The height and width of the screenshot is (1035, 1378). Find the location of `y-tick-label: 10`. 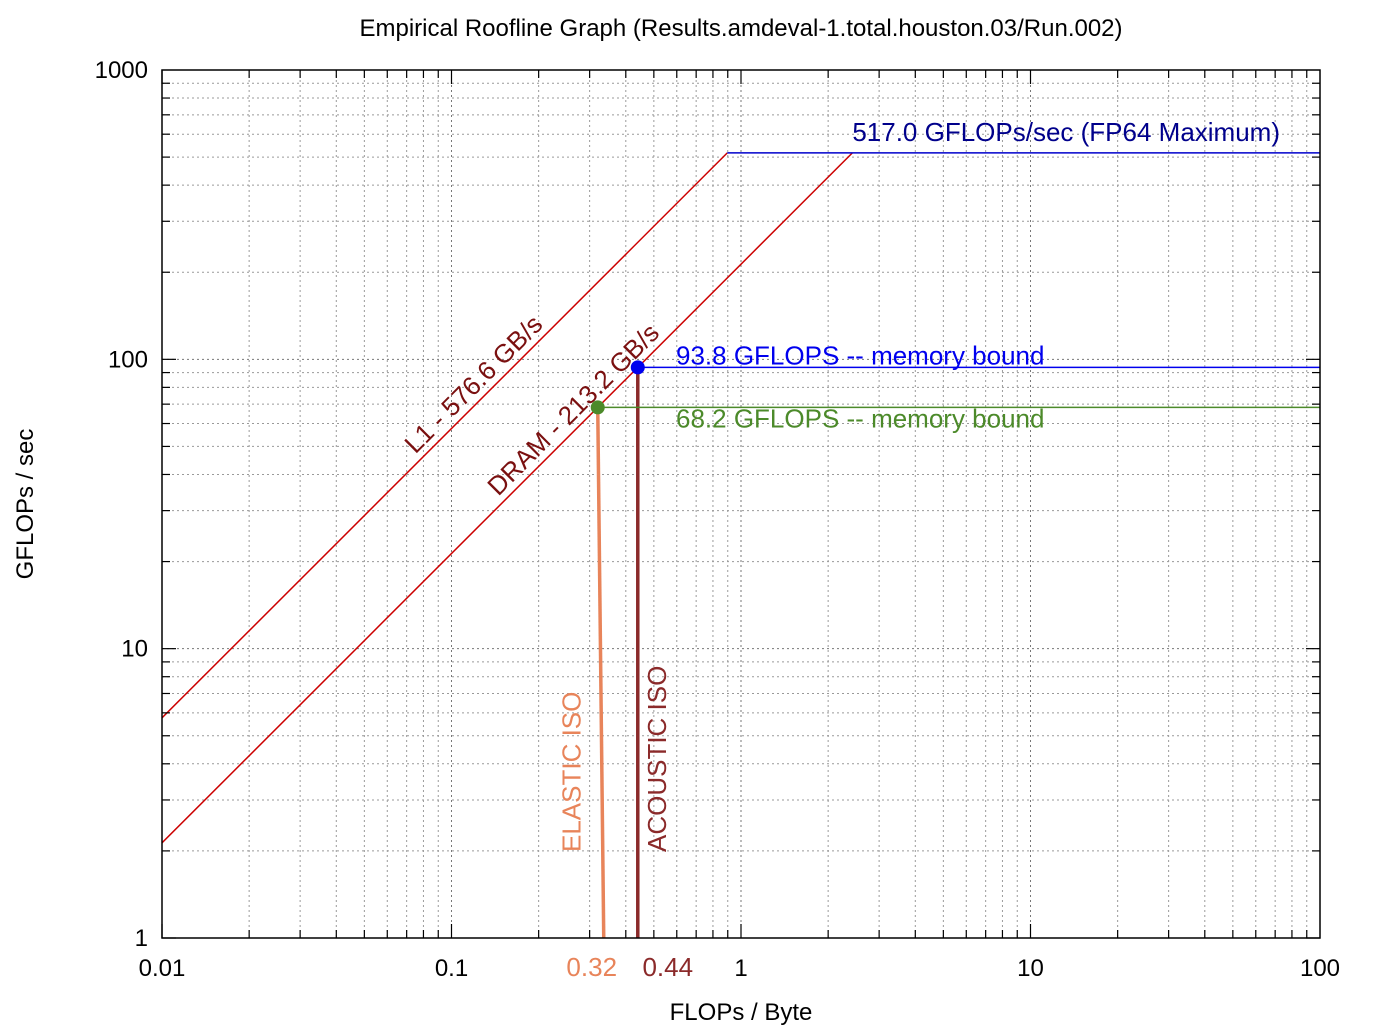

y-tick-label: 10 is located at coordinates (134, 649).